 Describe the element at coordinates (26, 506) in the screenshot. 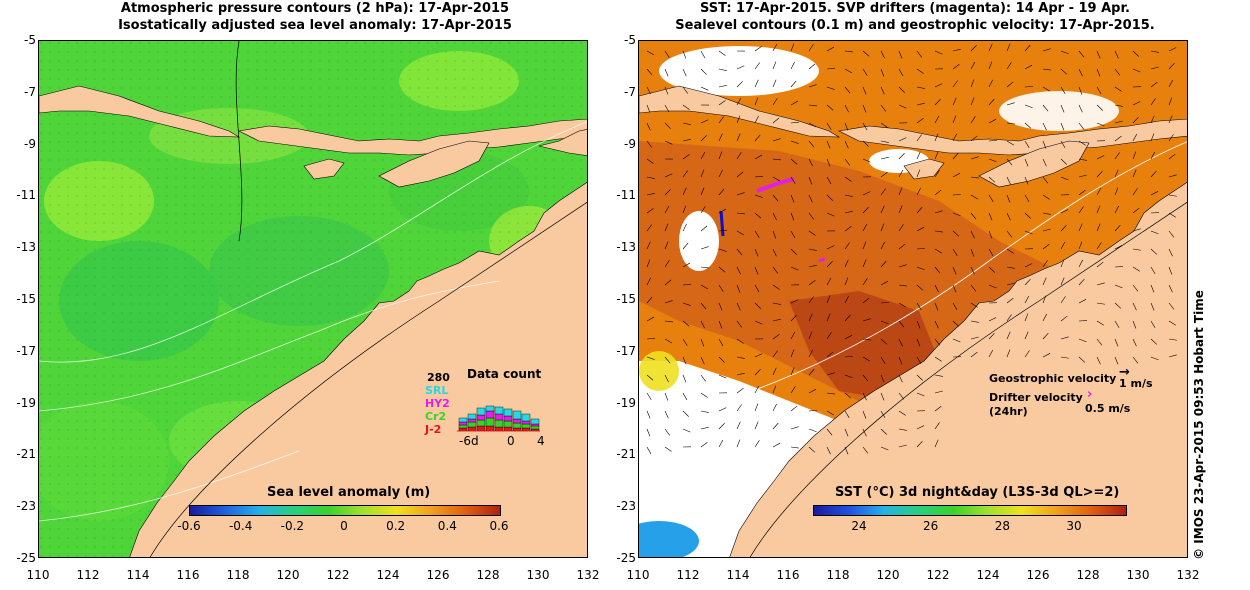

I see `left-lat-label: -23` at that location.